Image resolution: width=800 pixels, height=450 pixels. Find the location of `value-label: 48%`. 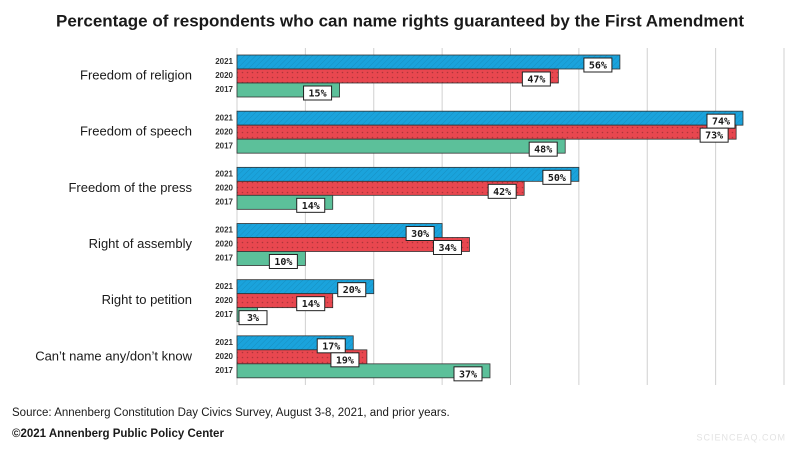

value-label: 48% is located at coordinates (543, 150).